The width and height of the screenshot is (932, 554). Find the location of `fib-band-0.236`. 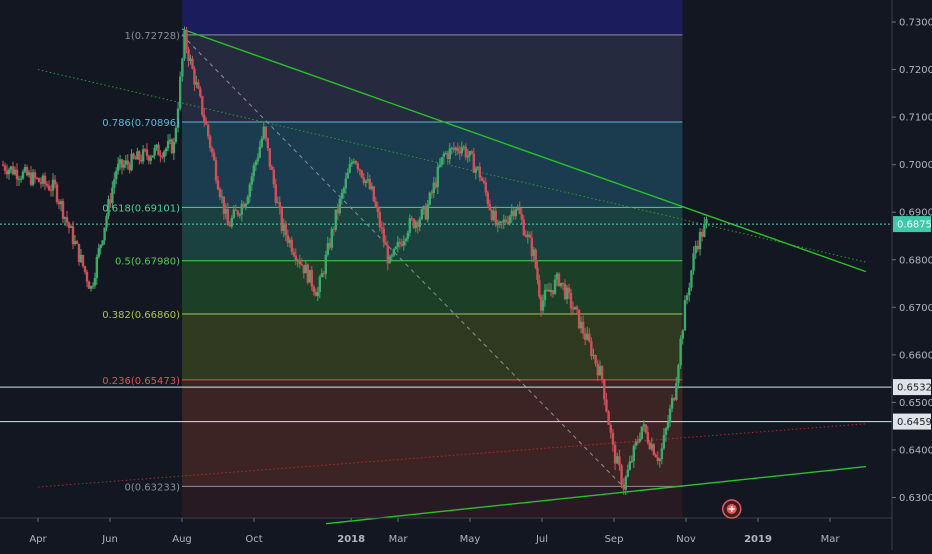

fib-band-0.236 is located at coordinates (432, 433).